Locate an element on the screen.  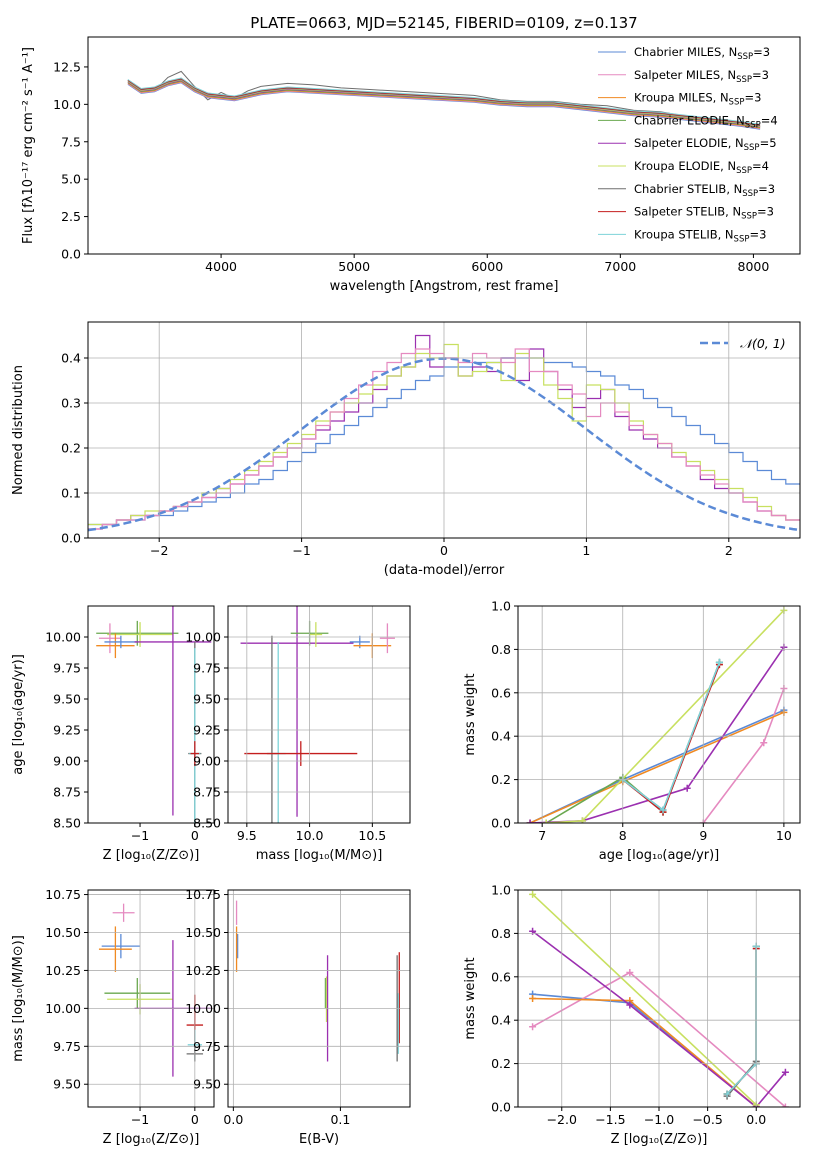
spectrum-model-kroupa-stelib is located at coordinates (444, 101).